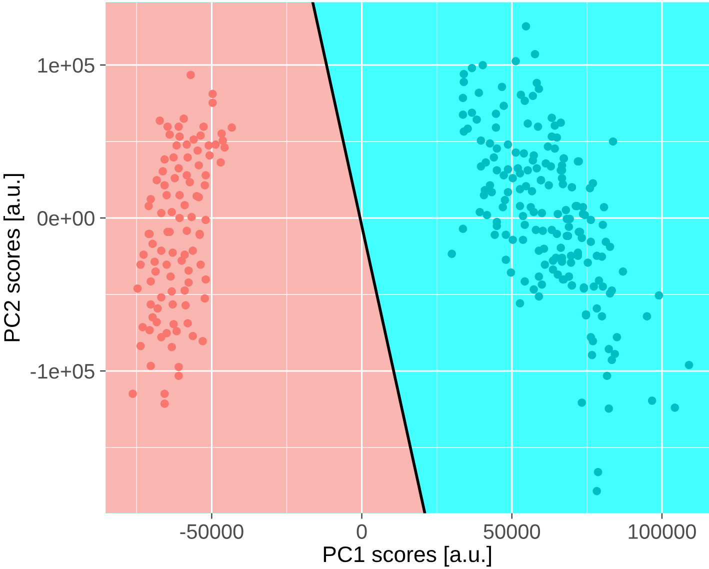  Describe the element at coordinates (212, 531) in the screenshot. I see `x-tick-label: -50000` at that location.